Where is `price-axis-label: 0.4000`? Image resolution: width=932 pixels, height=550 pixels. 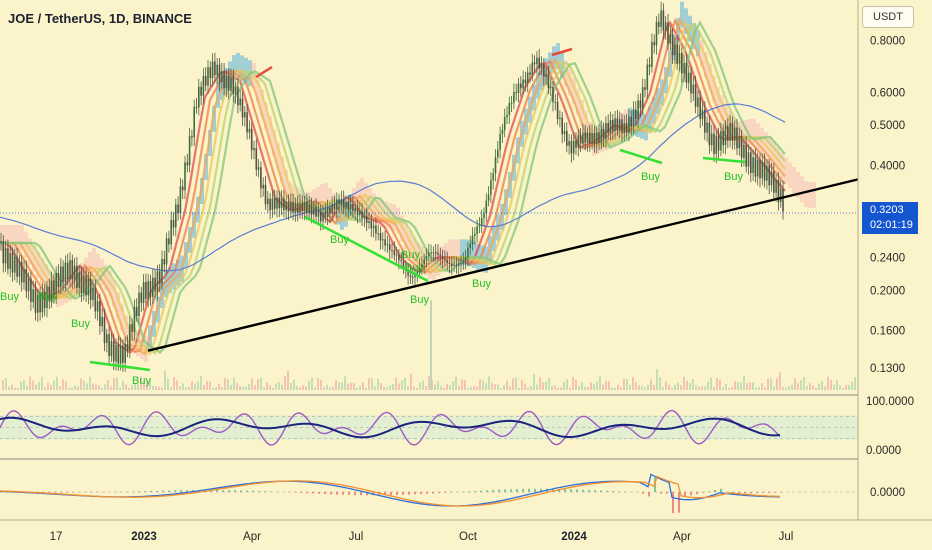
price-axis-label: 0.4000 is located at coordinates (887, 166).